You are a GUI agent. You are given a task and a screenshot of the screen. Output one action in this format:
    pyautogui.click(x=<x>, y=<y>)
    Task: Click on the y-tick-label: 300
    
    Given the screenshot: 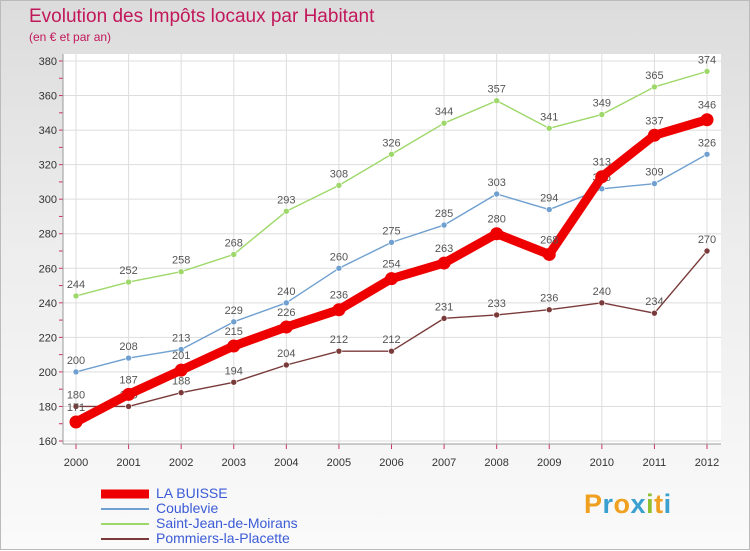 What is the action you would take?
    pyautogui.click(x=48, y=200)
    